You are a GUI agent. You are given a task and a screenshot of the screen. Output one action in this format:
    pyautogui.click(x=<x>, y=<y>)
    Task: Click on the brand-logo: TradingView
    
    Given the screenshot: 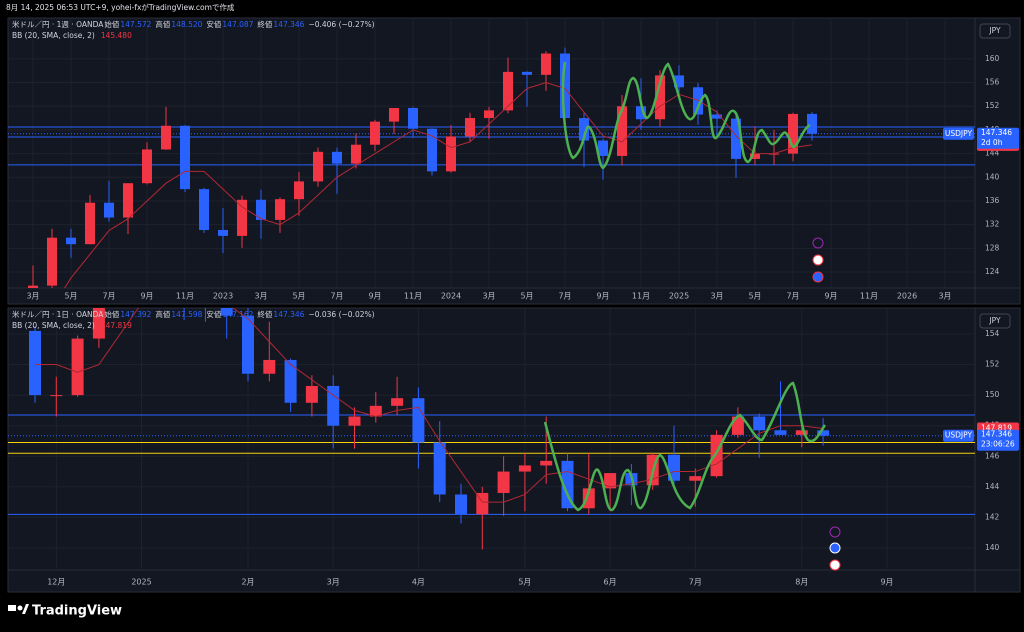 What is the action you would take?
    pyautogui.click(x=65, y=611)
    